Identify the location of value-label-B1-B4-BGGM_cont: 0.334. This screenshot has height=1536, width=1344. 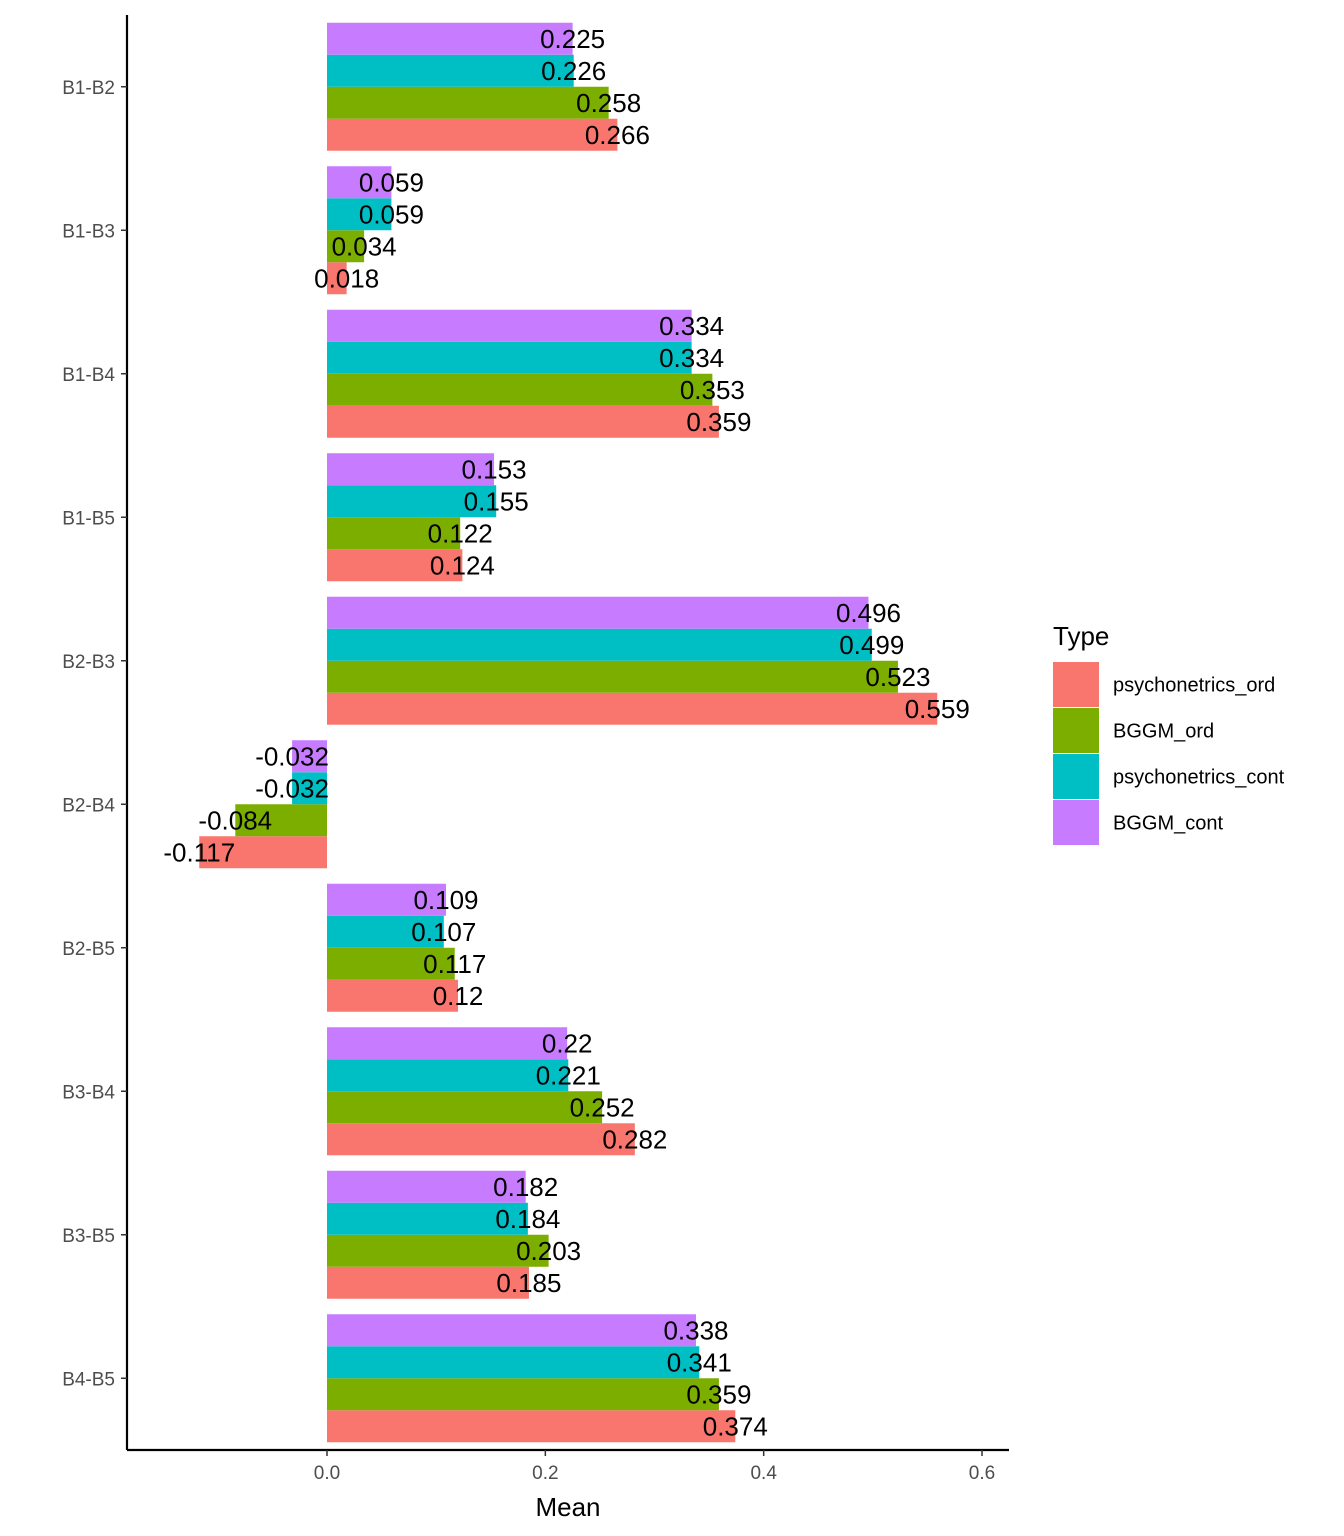
(691, 326).